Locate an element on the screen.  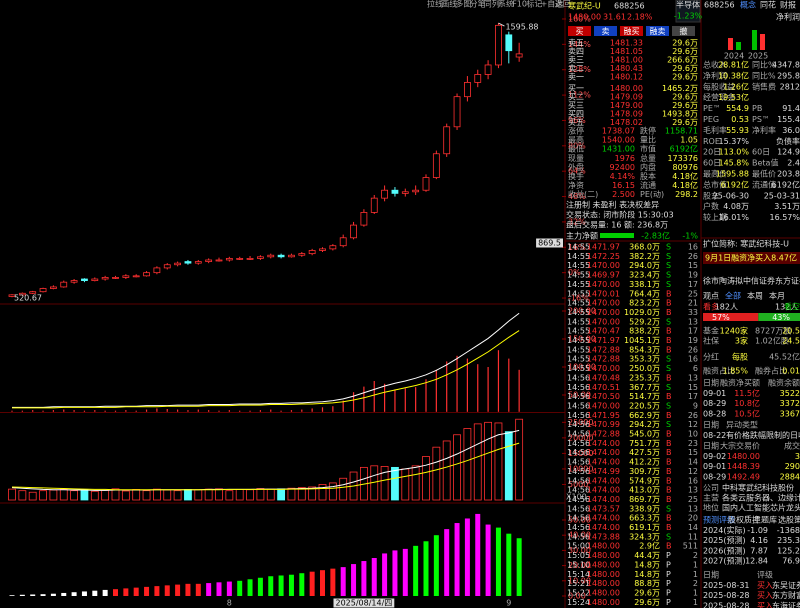
y-tick-label: 32% is located at coordinates (577, 221).